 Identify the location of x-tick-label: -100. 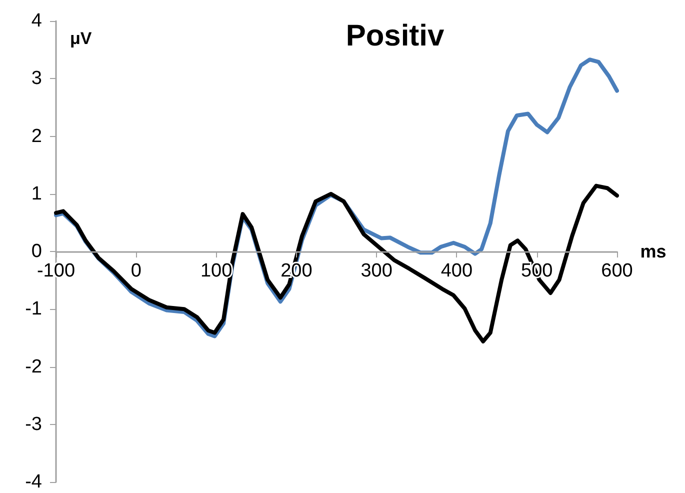
(56, 271).